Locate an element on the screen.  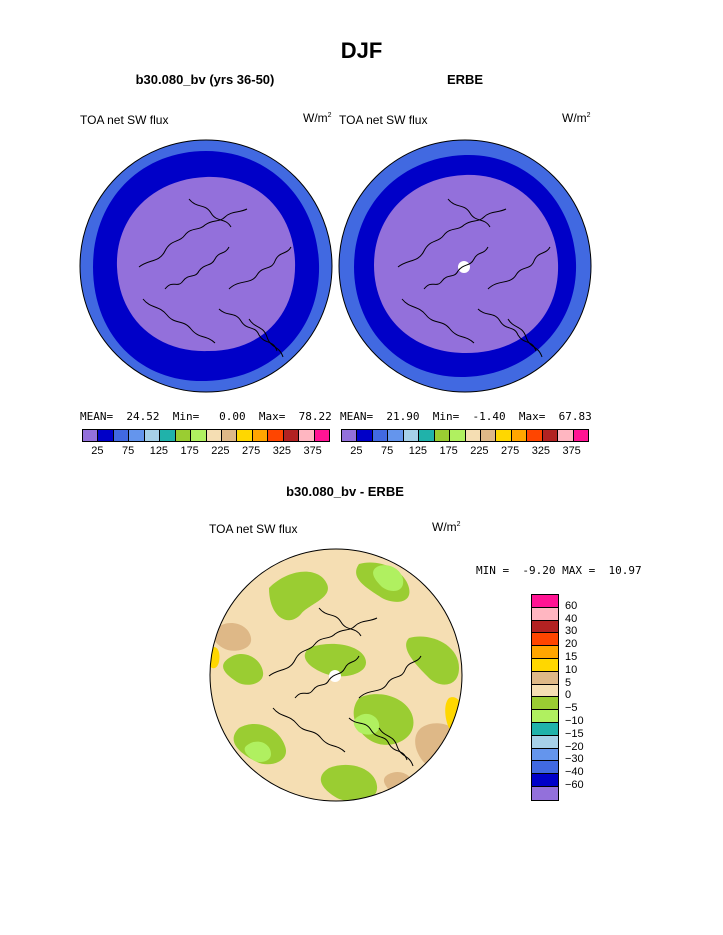
colorbar-ticks-obs: 25 75 125 175 225 275 325 375 is located at coordinates (464, 451).